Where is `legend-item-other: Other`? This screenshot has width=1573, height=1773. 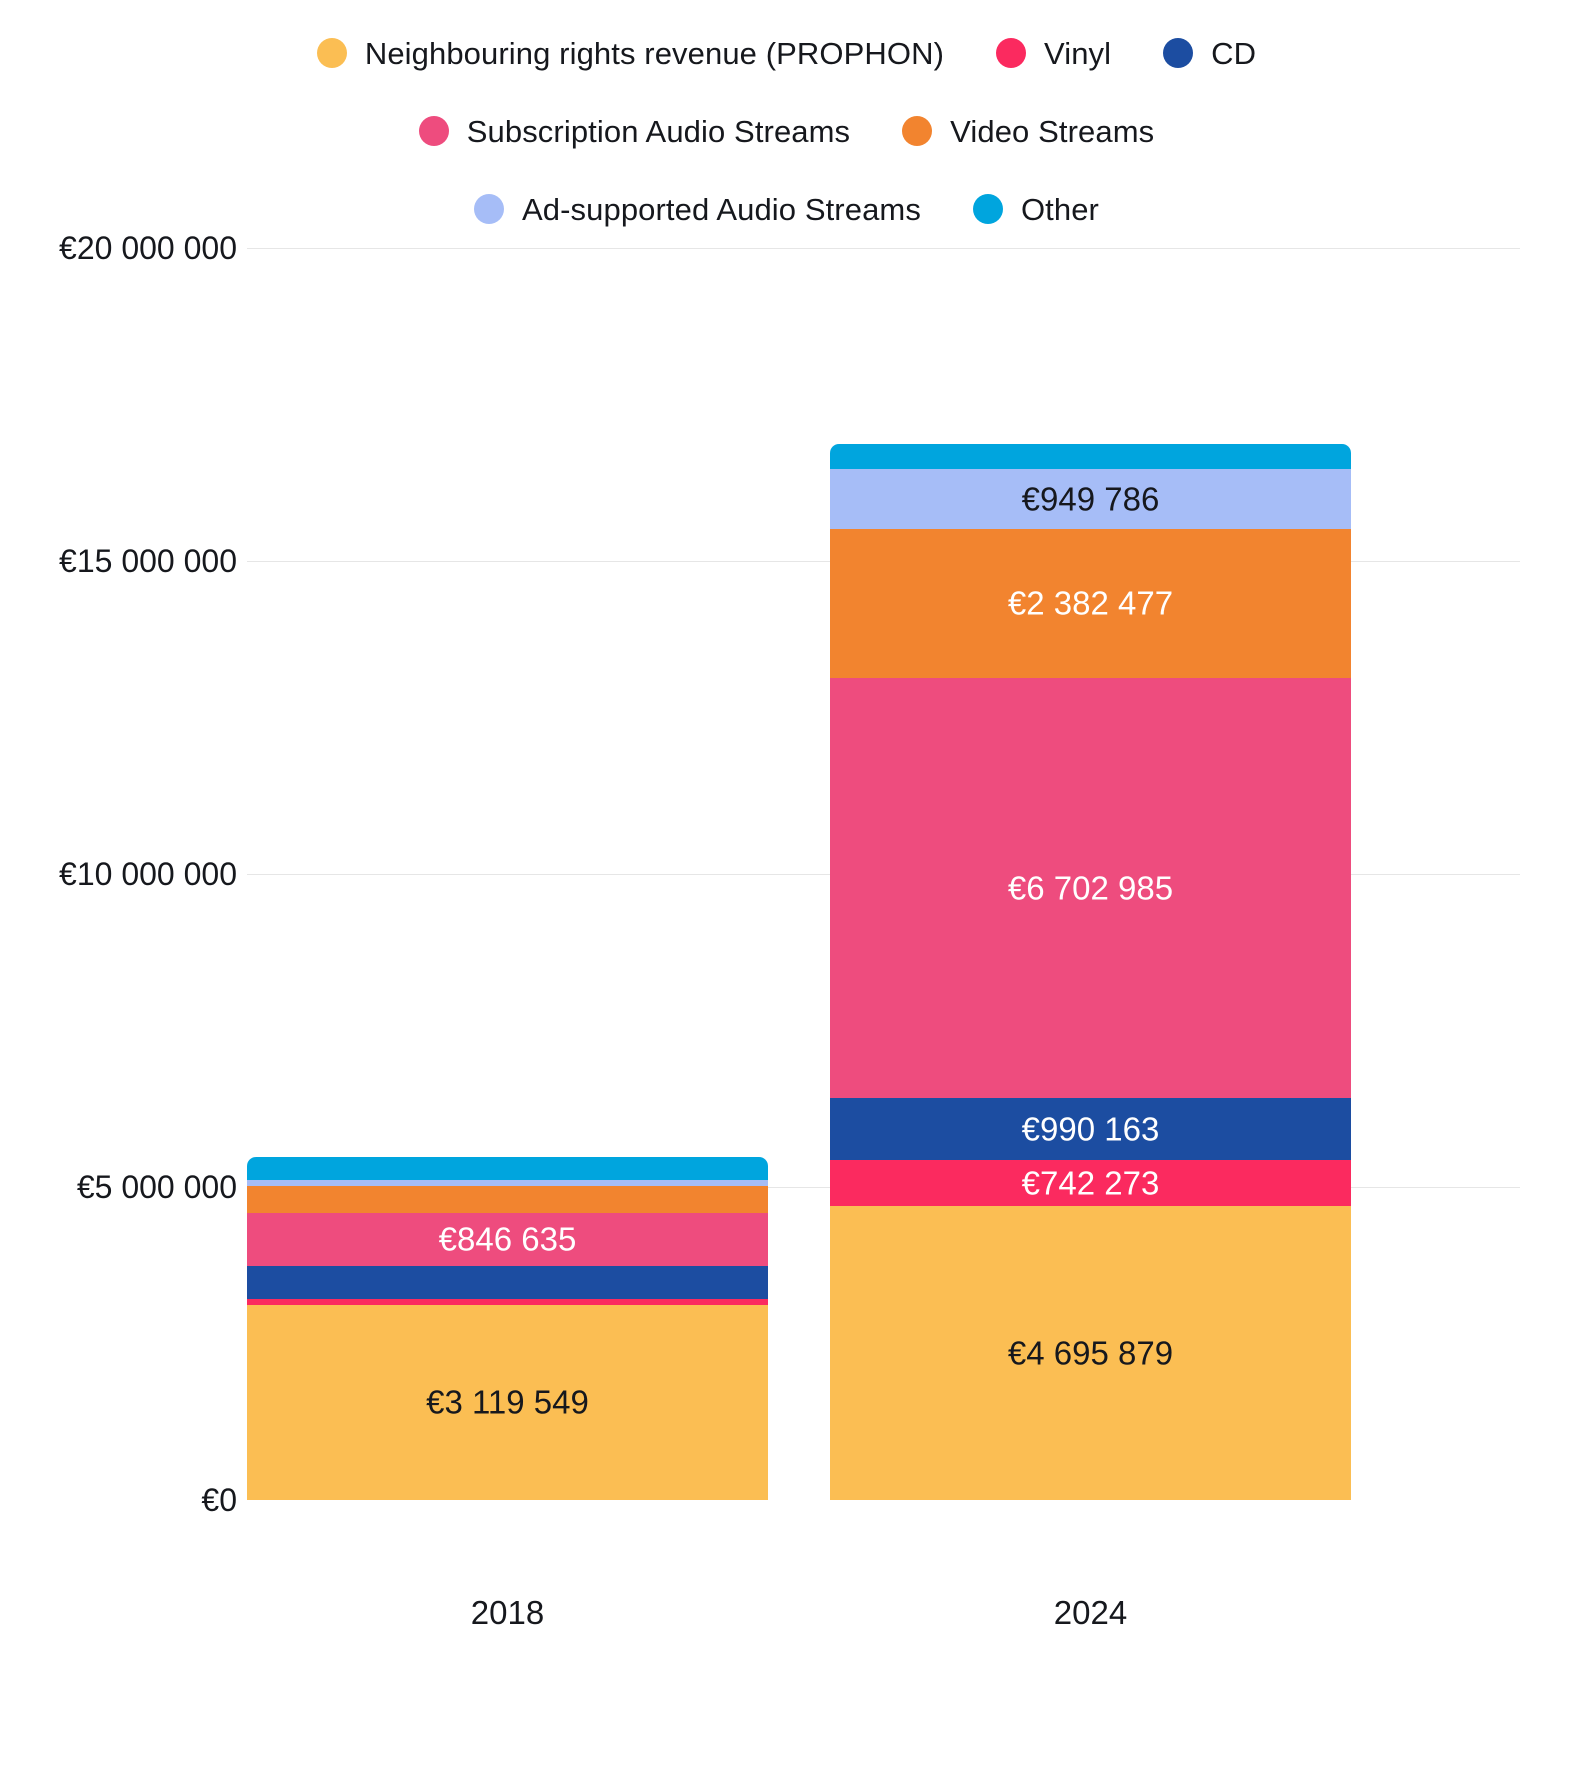
legend-item-other: Other is located at coordinates (1035, 209).